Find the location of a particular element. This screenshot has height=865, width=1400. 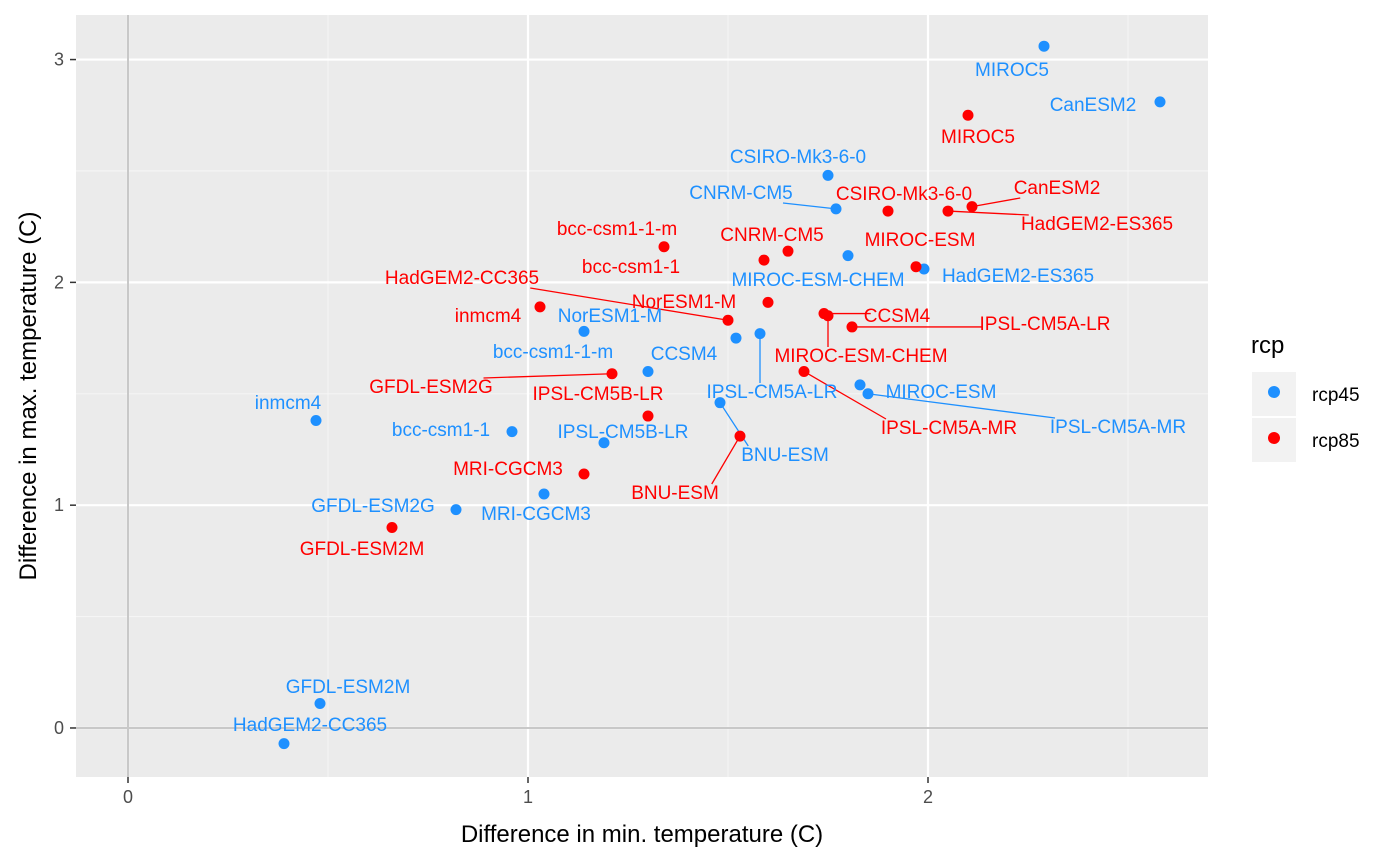

point-label: GFDL-ESM2M is located at coordinates (348, 687).